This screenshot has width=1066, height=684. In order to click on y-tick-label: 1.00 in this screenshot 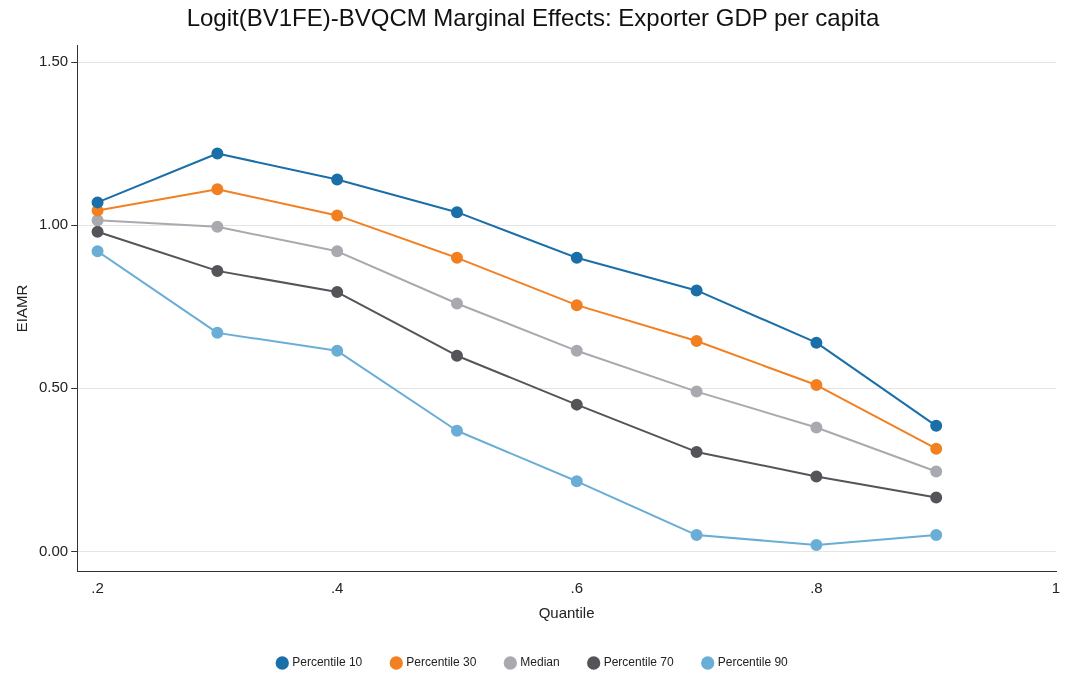, I will do `click(53, 224)`.